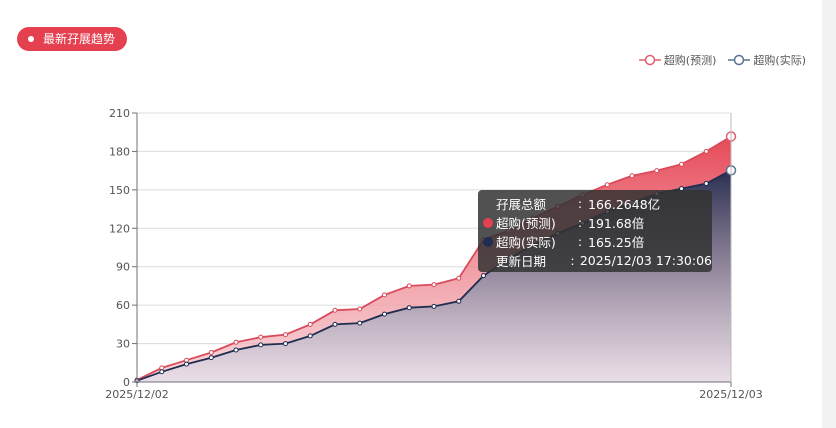 This screenshot has height=428, width=836. What do you see at coordinates (126, 382) in the screenshot?
I see `y-tick-label: 0` at bounding box center [126, 382].